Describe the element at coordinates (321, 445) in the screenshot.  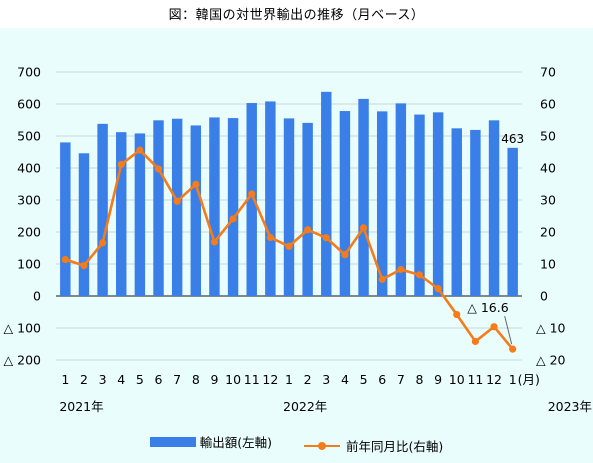
I see `legend-line-swatch` at that location.